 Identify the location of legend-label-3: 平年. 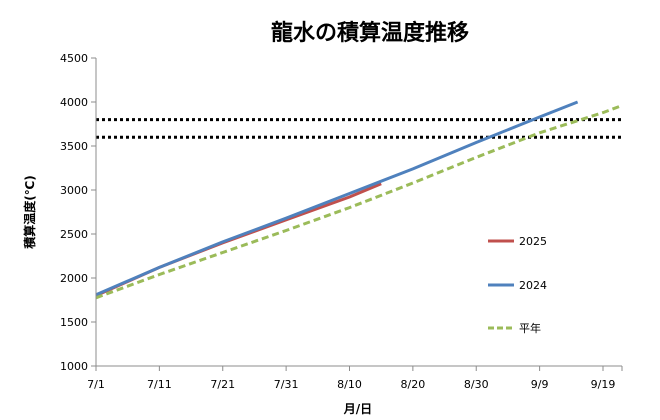
(530, 328).